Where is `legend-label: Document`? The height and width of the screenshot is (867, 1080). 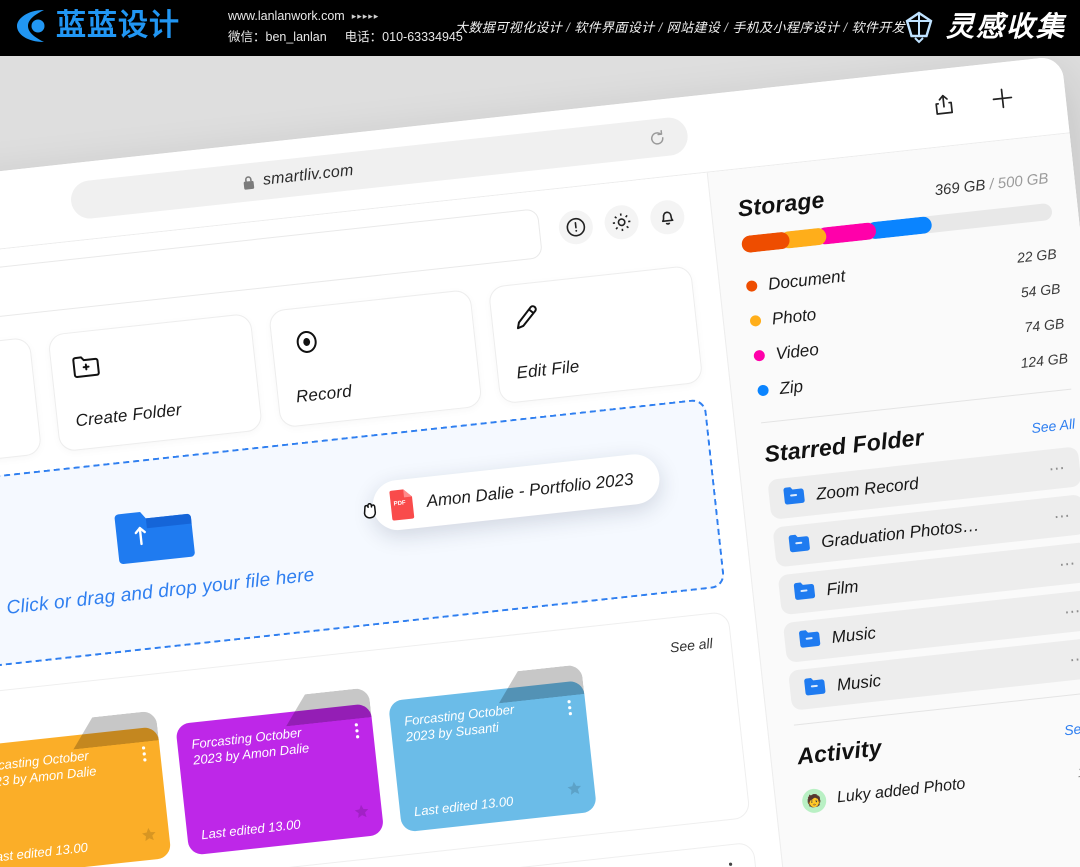
legend-label: Document is located at coordinates (807, 279).